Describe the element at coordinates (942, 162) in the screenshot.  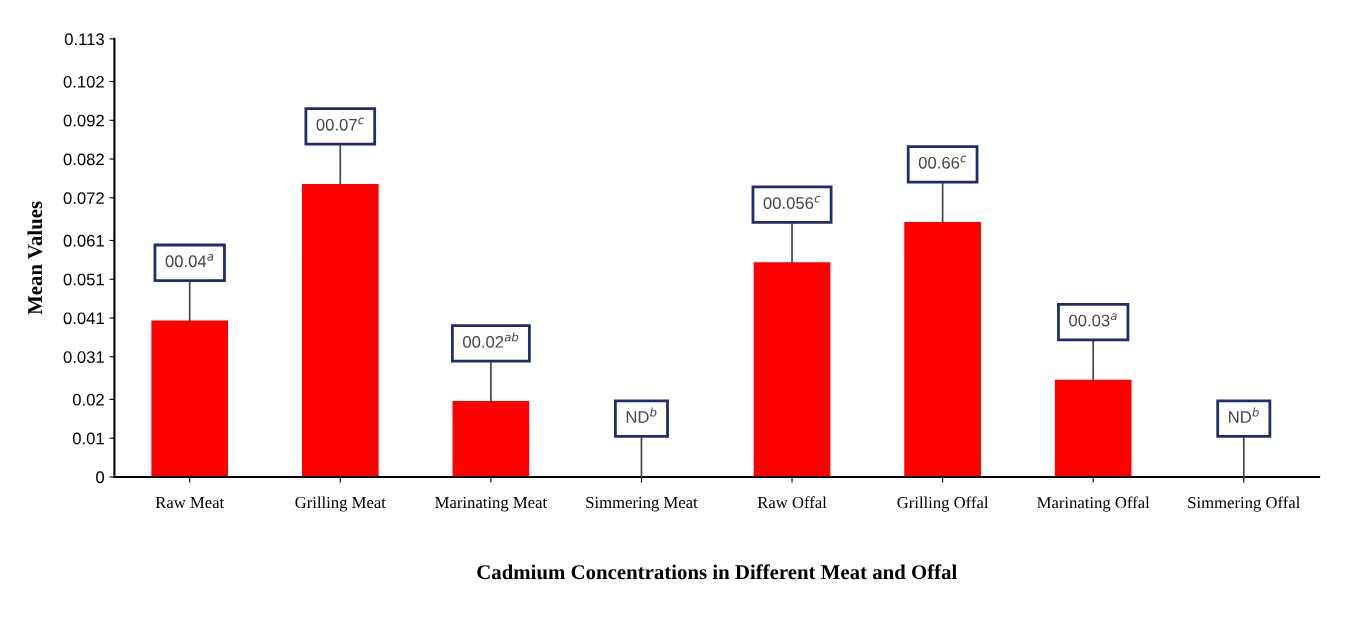
I see `annotation: 00.66$^{c}$` at that location.